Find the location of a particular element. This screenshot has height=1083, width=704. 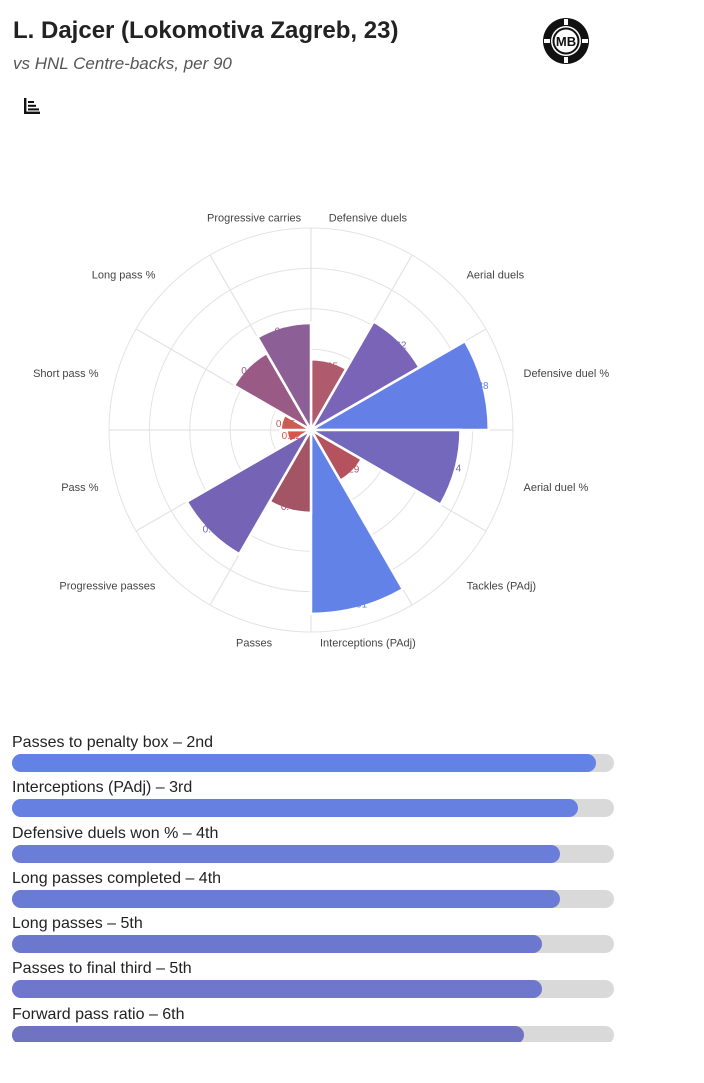

rank-item: Interceptions (PAdj) – 3rd is located at coordinates (314, 800).